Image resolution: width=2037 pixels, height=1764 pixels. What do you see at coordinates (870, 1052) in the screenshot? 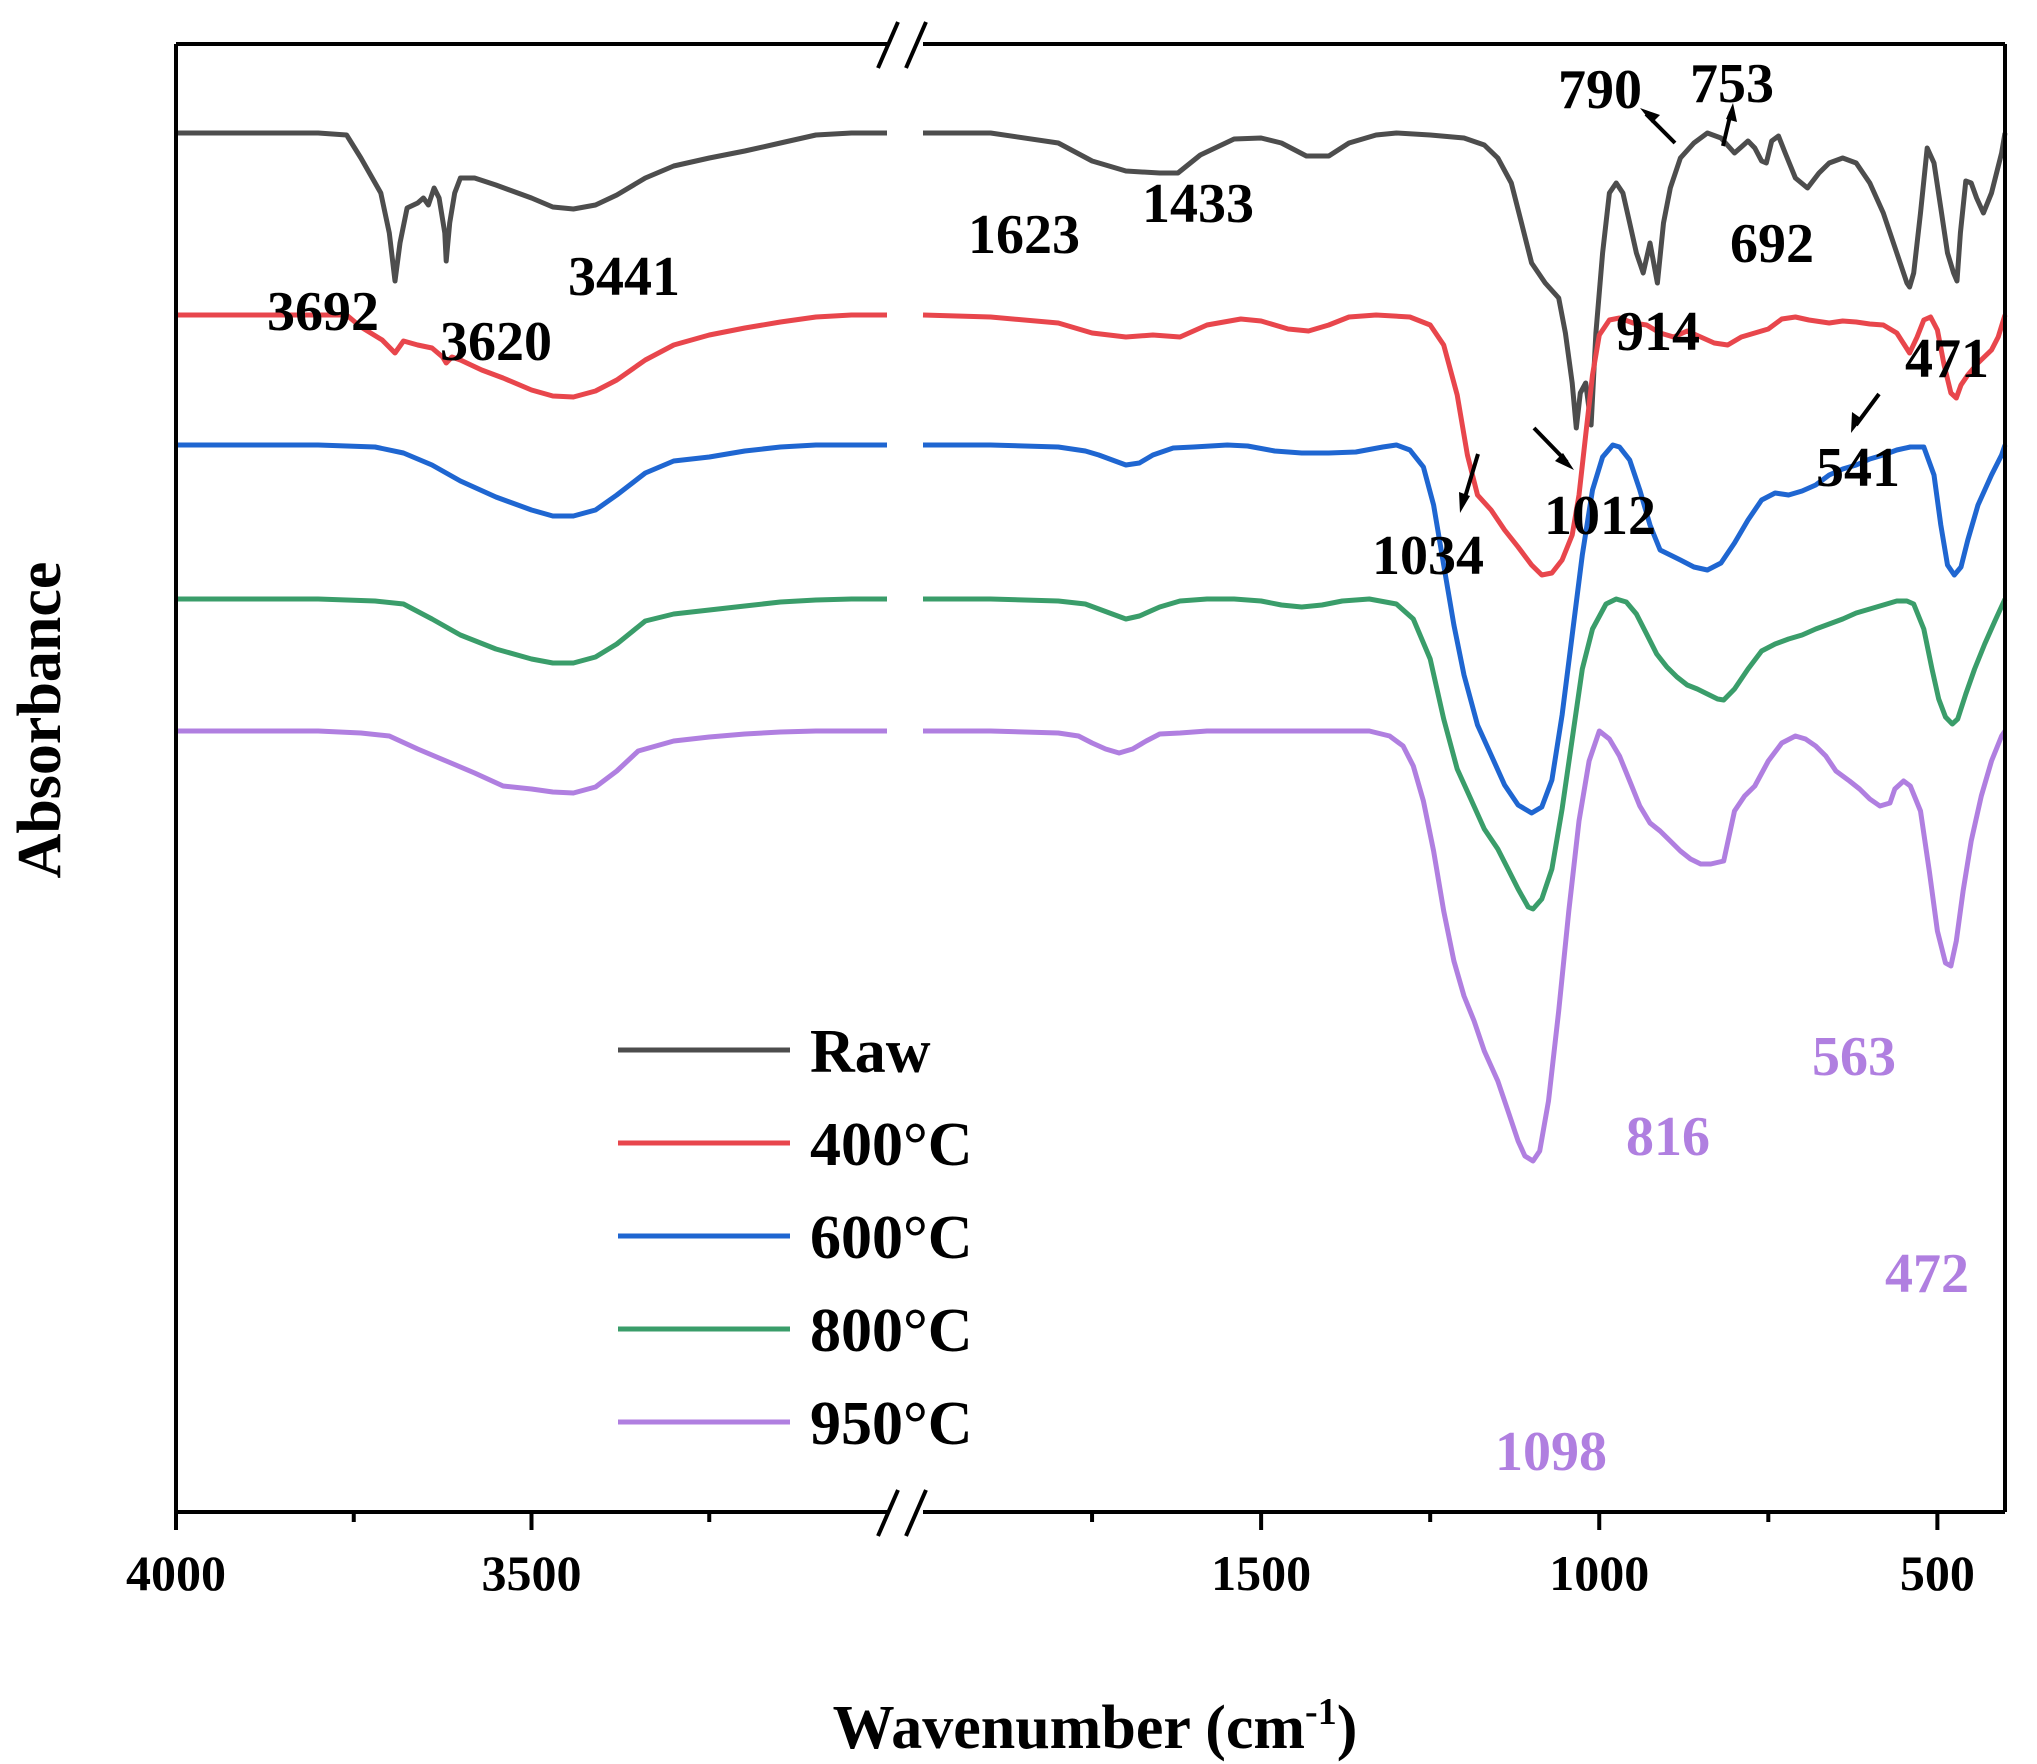
I see `legend-label-raw: Raw` at bounding box center [870, 1052].